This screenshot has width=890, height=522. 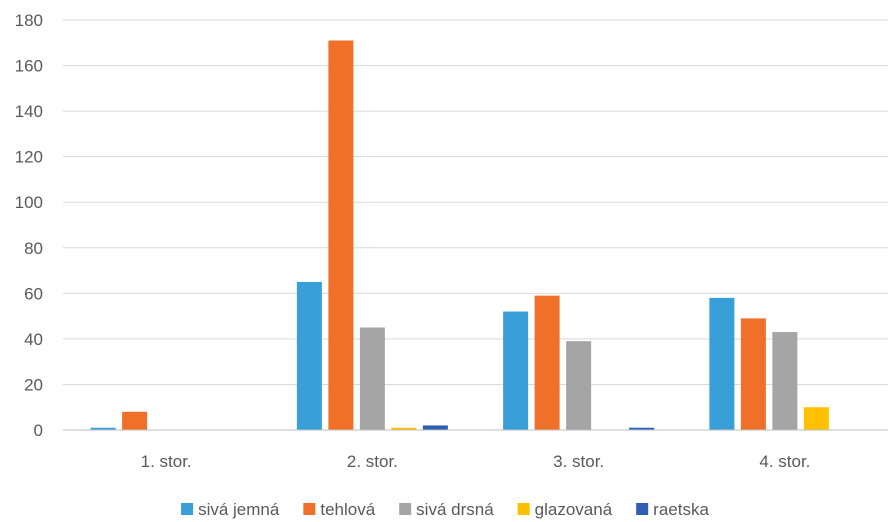 I want to click on y-axis-tick-labels: 0 20 40 60 80 100 120 140 160 180, so click(x=29, y=225).